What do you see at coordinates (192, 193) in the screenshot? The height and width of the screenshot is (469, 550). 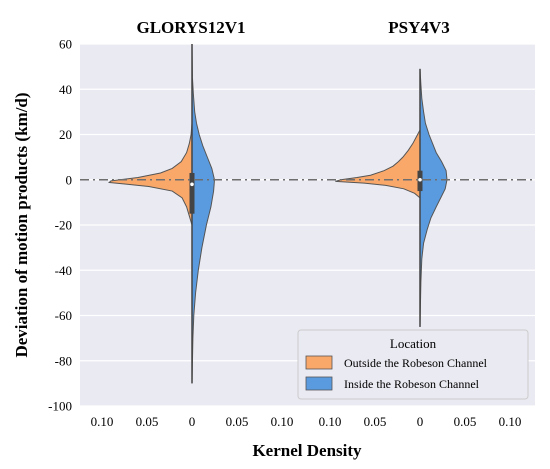 I see `violin-iqr-box` at bounding box center [192, 193].